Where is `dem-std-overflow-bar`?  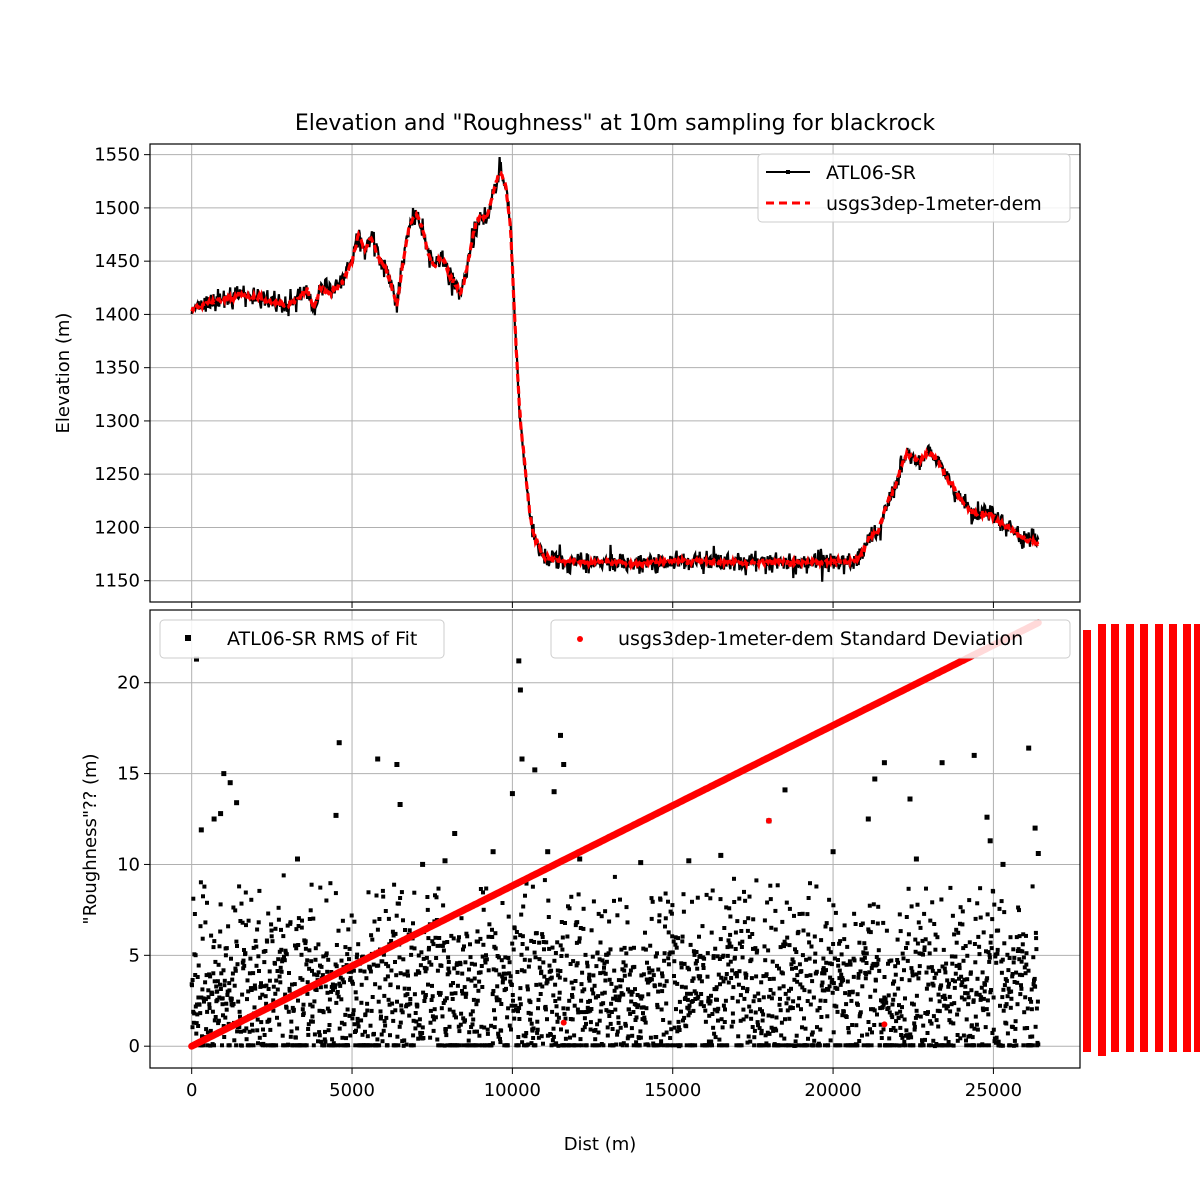 dem-std-overflow-bar is located at coordinates (1173, 838).